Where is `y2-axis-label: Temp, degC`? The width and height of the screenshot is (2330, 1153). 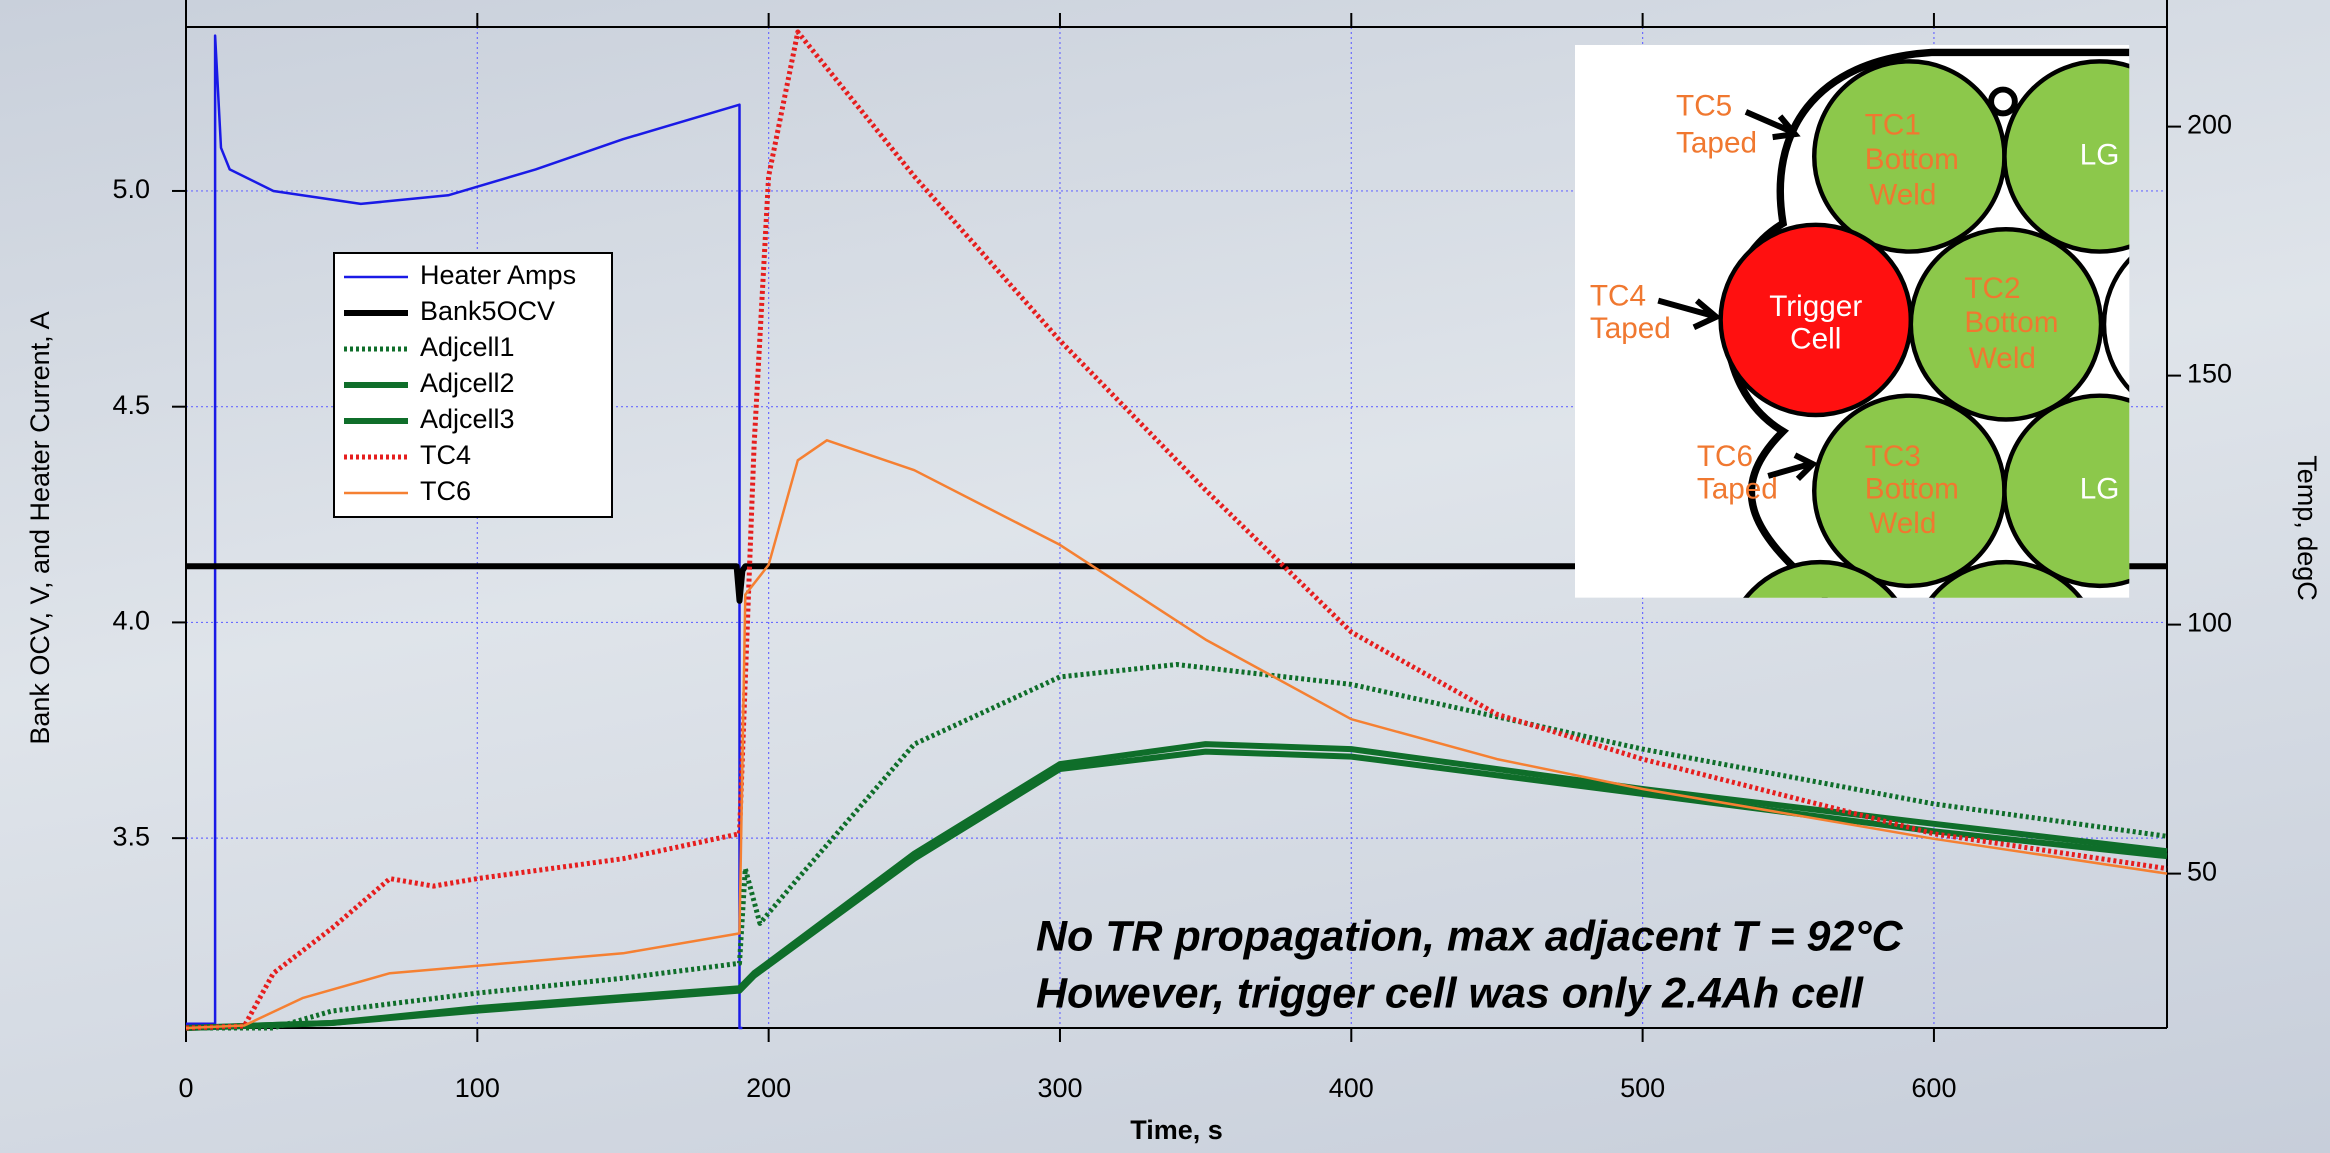 y2-axis-label: Temp, degC is located at coordinates (2307, 528).